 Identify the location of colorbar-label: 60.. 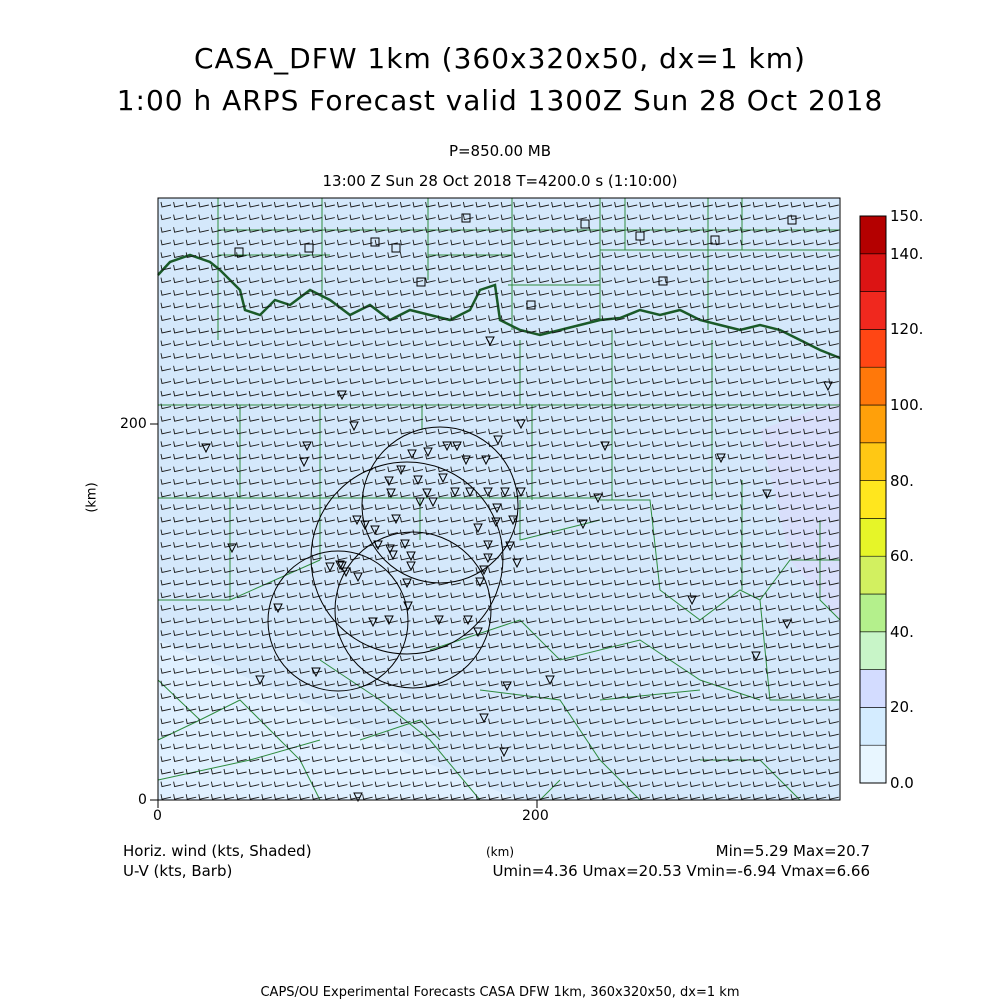
(902, 556).